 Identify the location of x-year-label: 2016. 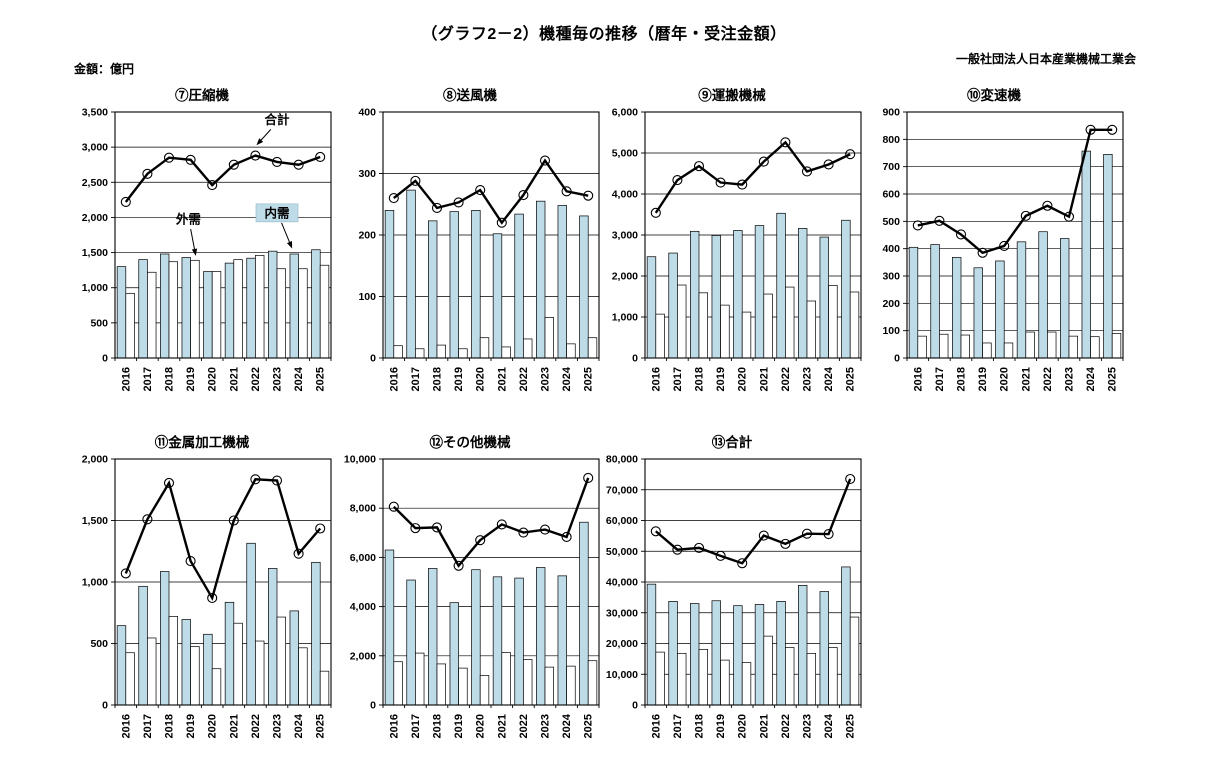
(656, 726).